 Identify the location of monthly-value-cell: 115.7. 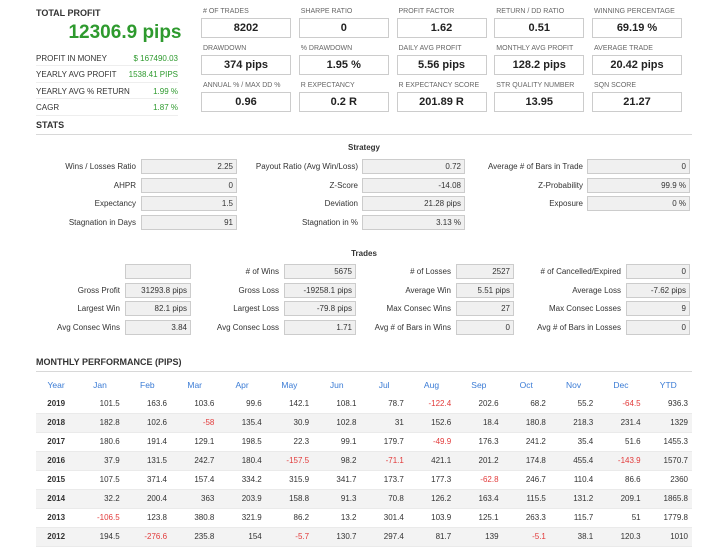
(573, 518).